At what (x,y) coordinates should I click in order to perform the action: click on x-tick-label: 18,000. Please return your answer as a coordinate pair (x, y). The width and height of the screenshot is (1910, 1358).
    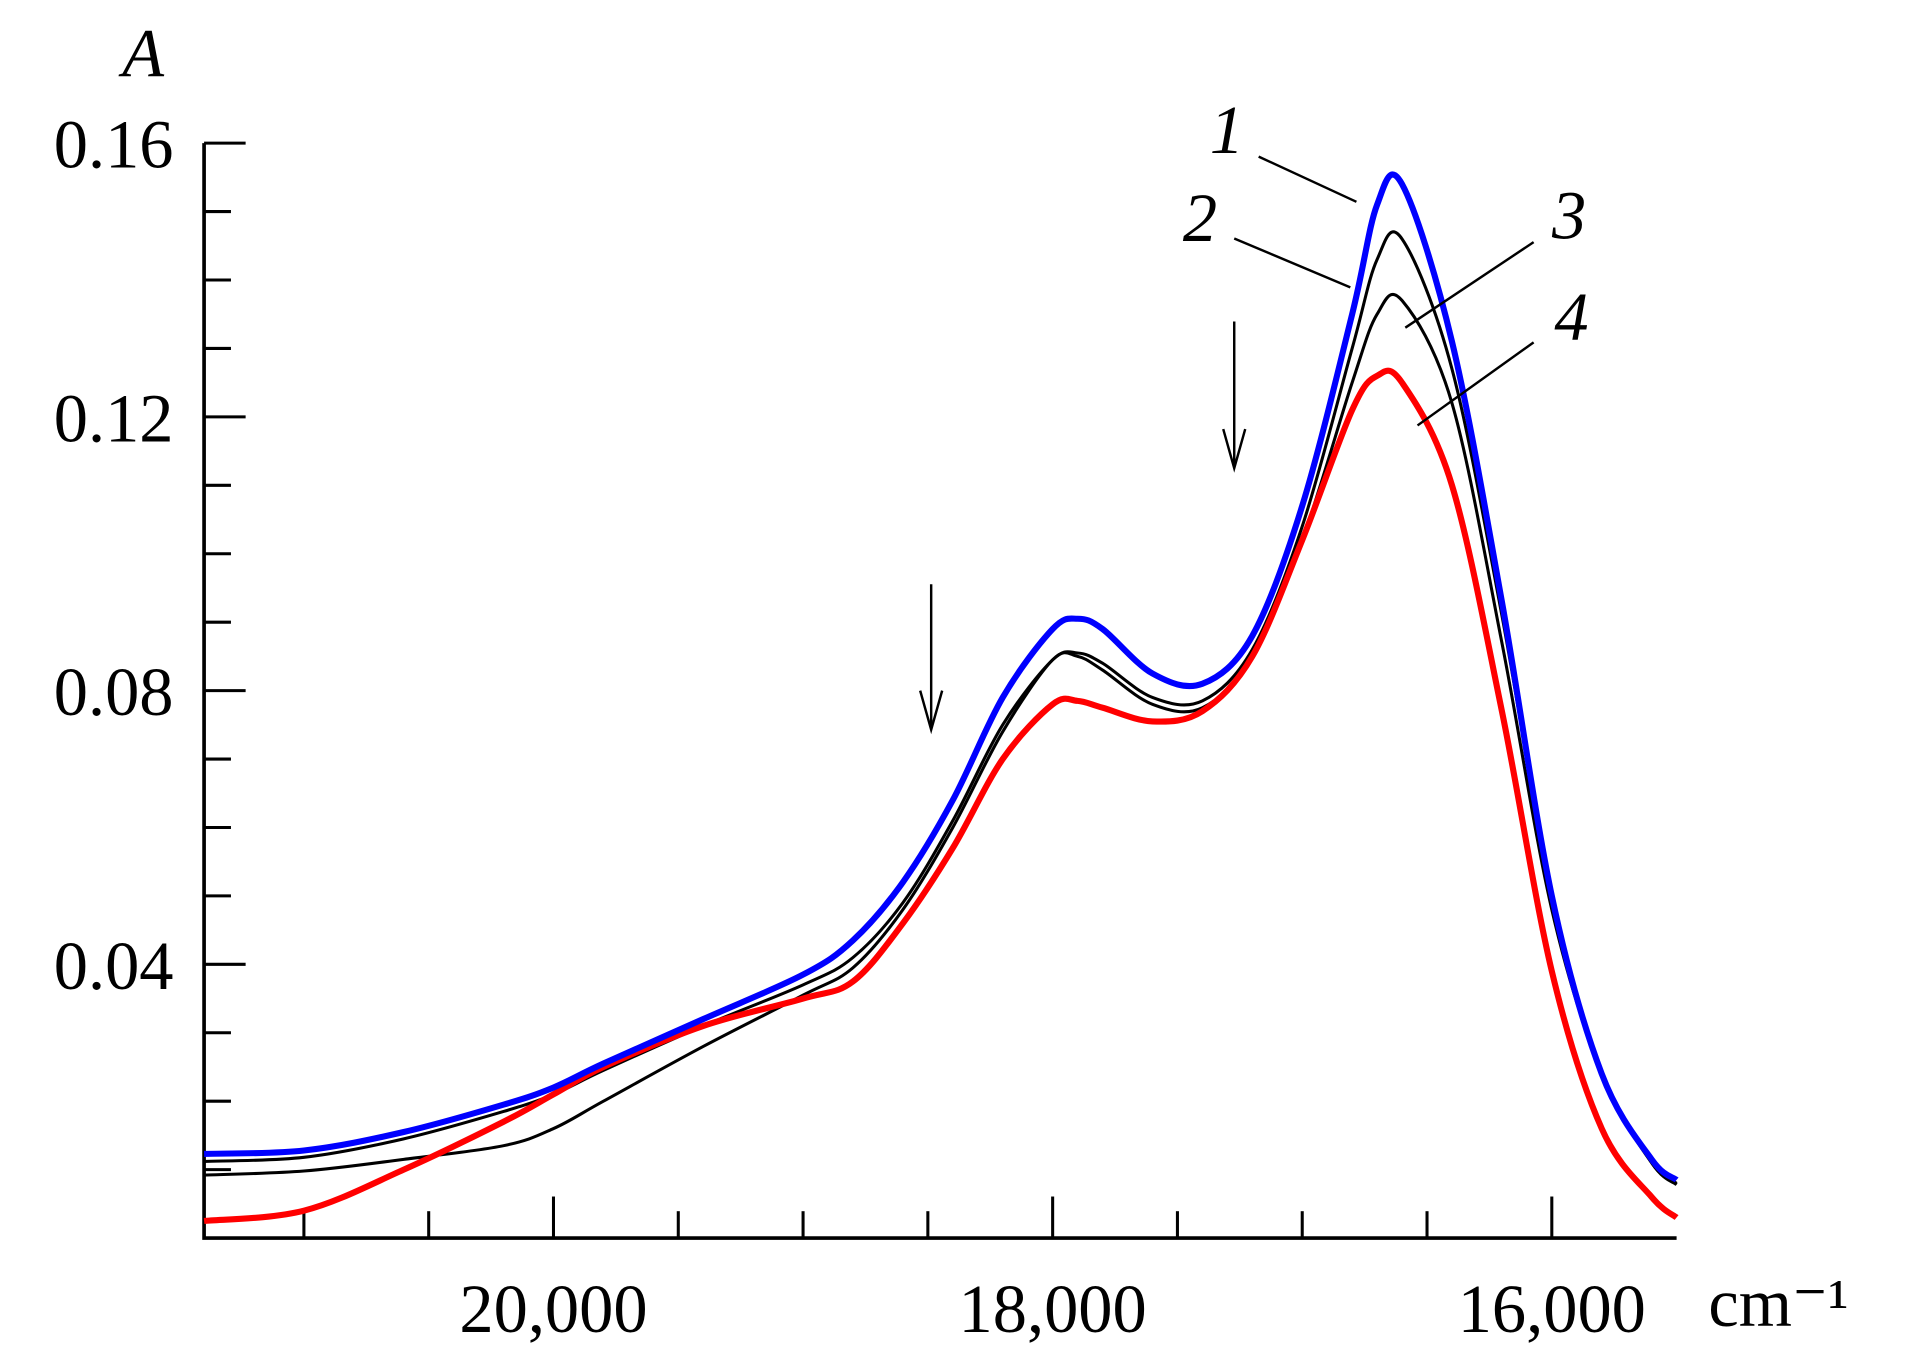
    Looking at the image, I should click on (1053, 1309).